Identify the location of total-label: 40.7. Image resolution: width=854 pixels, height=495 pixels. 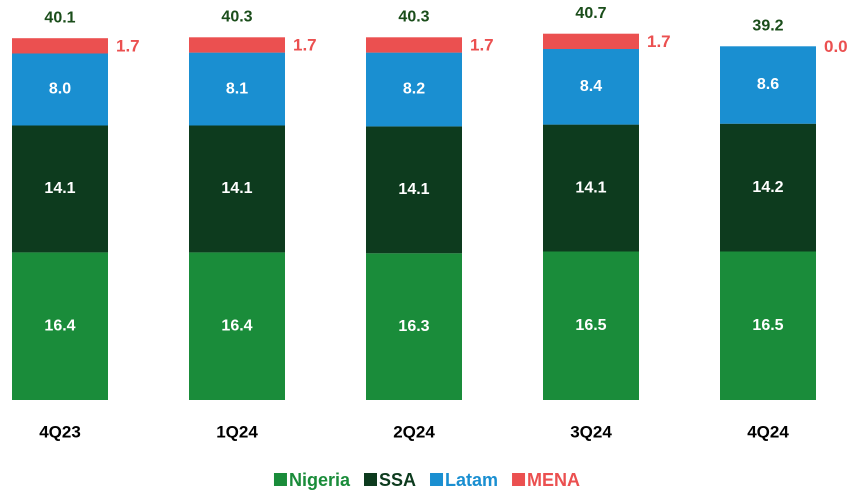
(590, 13).